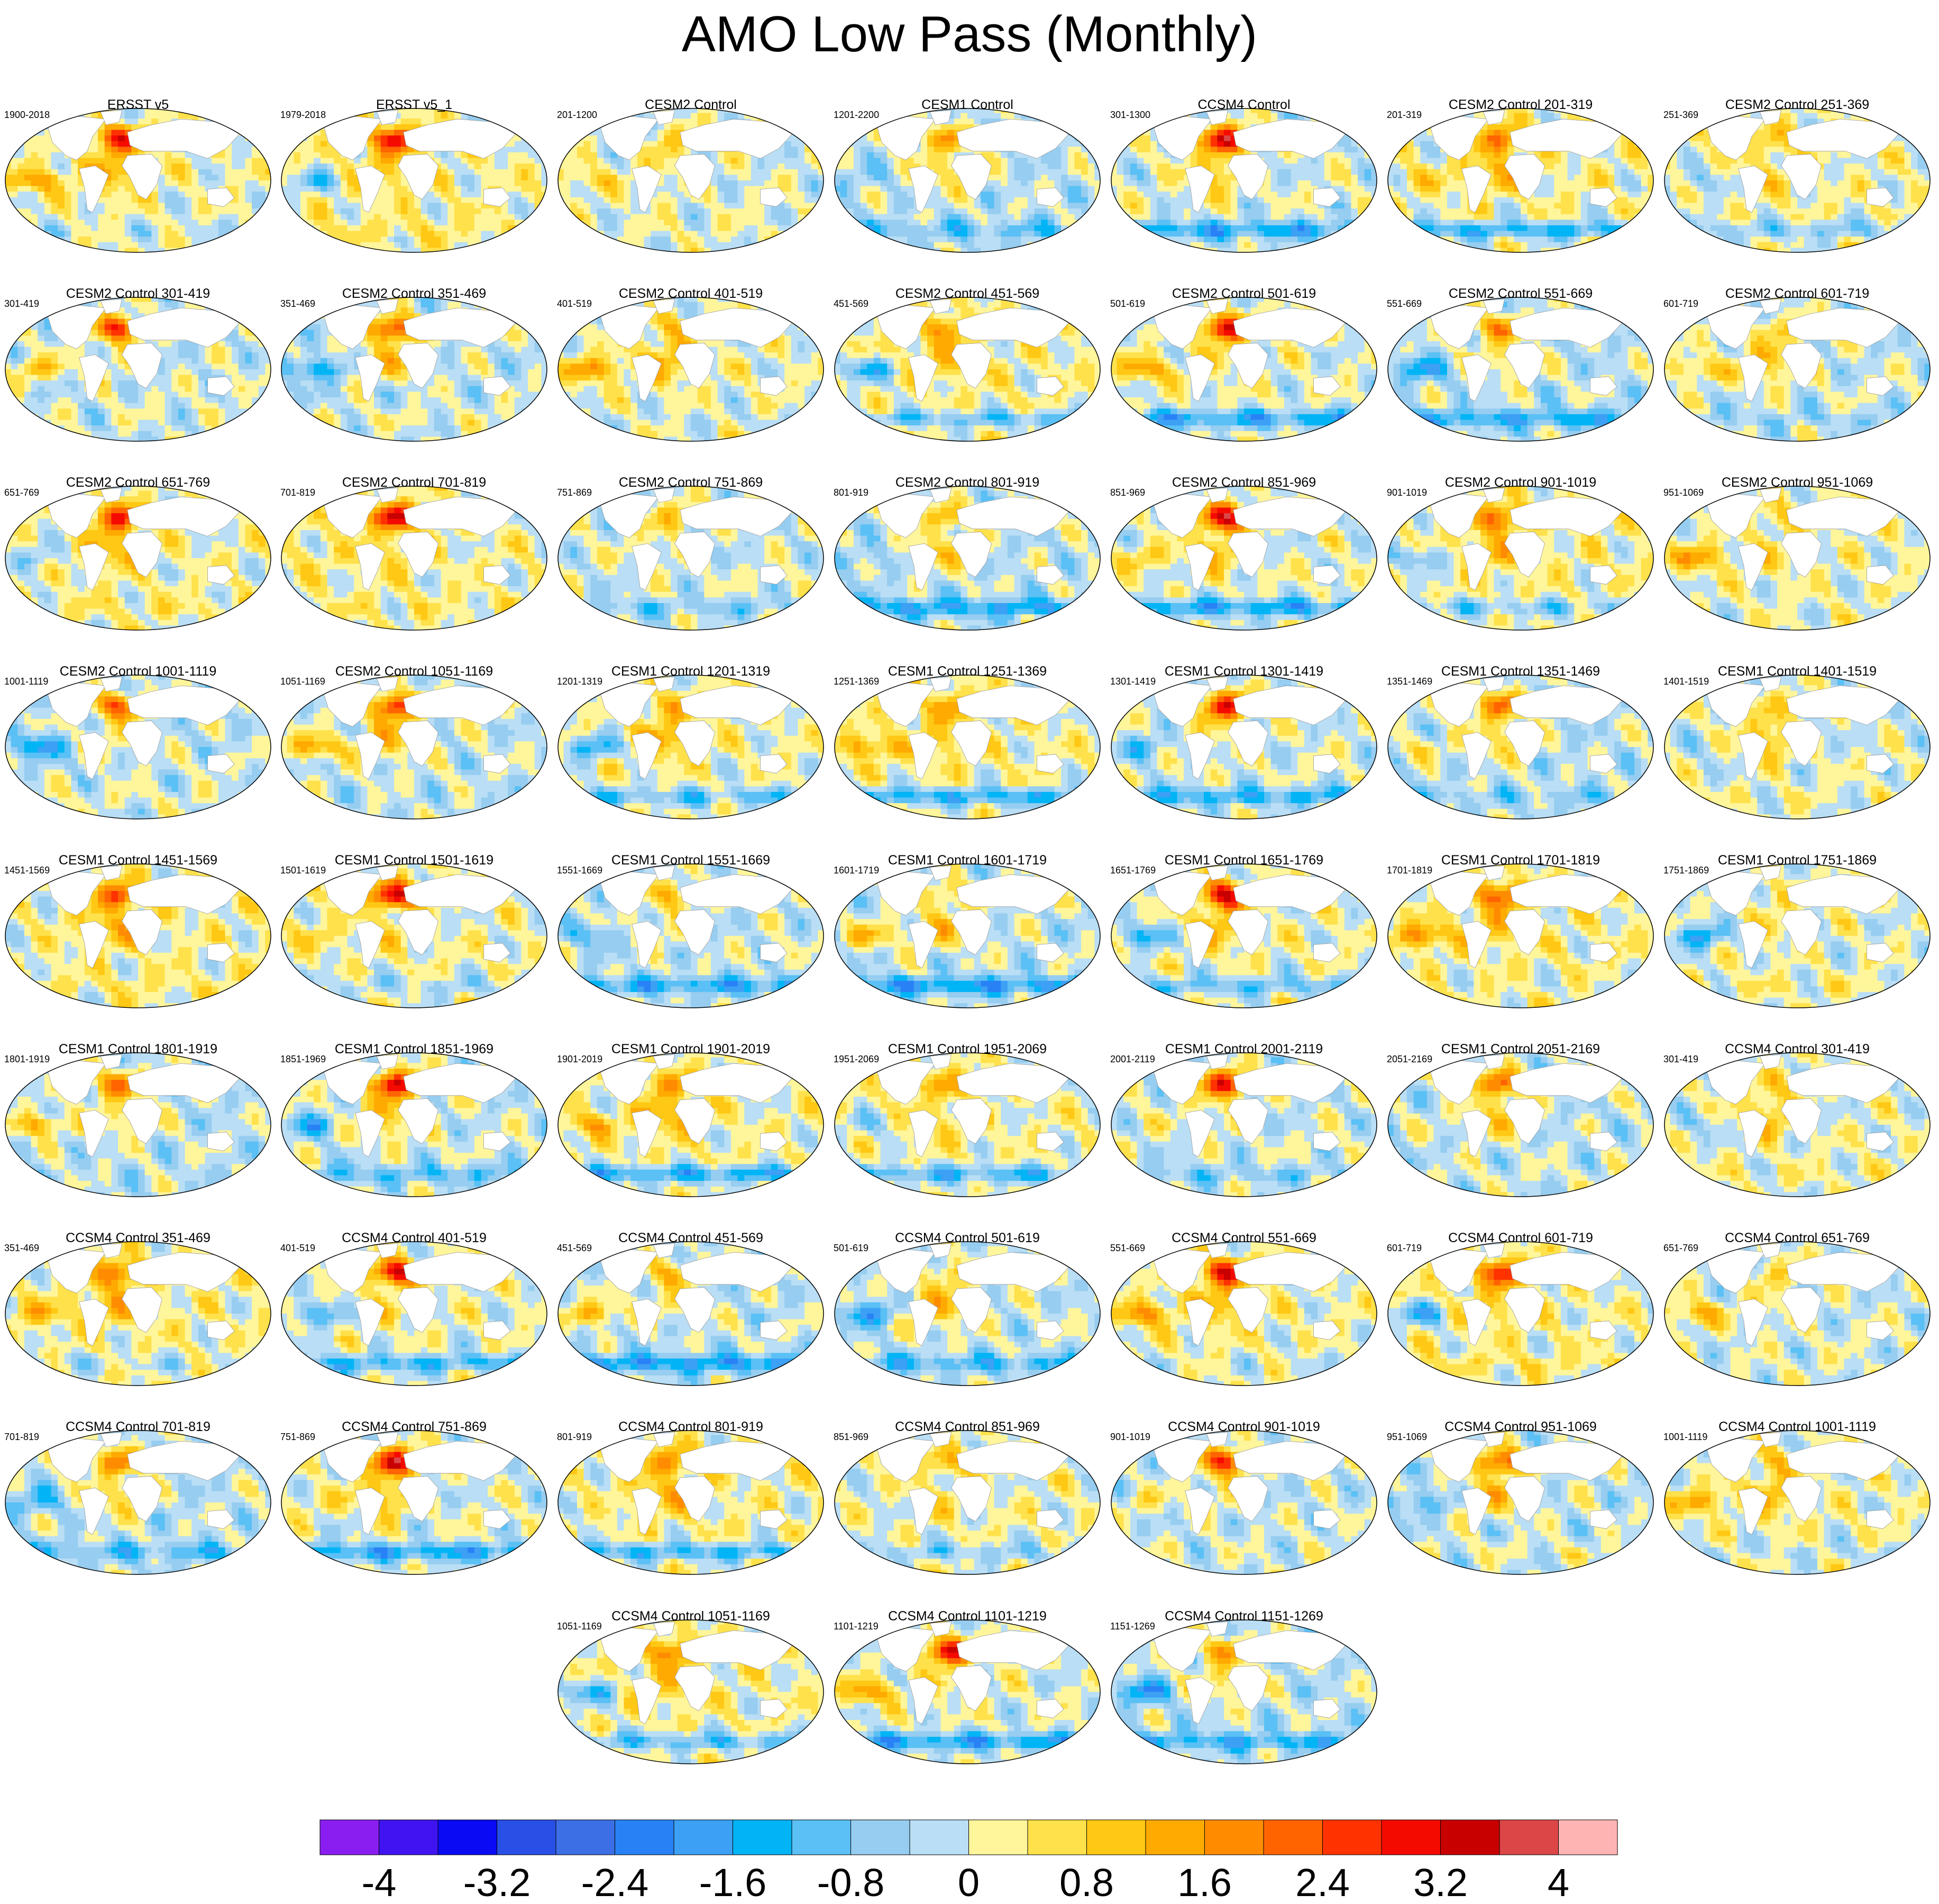 The image size is (1939, 1904). What do you see at coordinates (733, 1882) in the screenshot?
I see `colorbar-tick-label: -1.6` at bounding box center [733, 1882].